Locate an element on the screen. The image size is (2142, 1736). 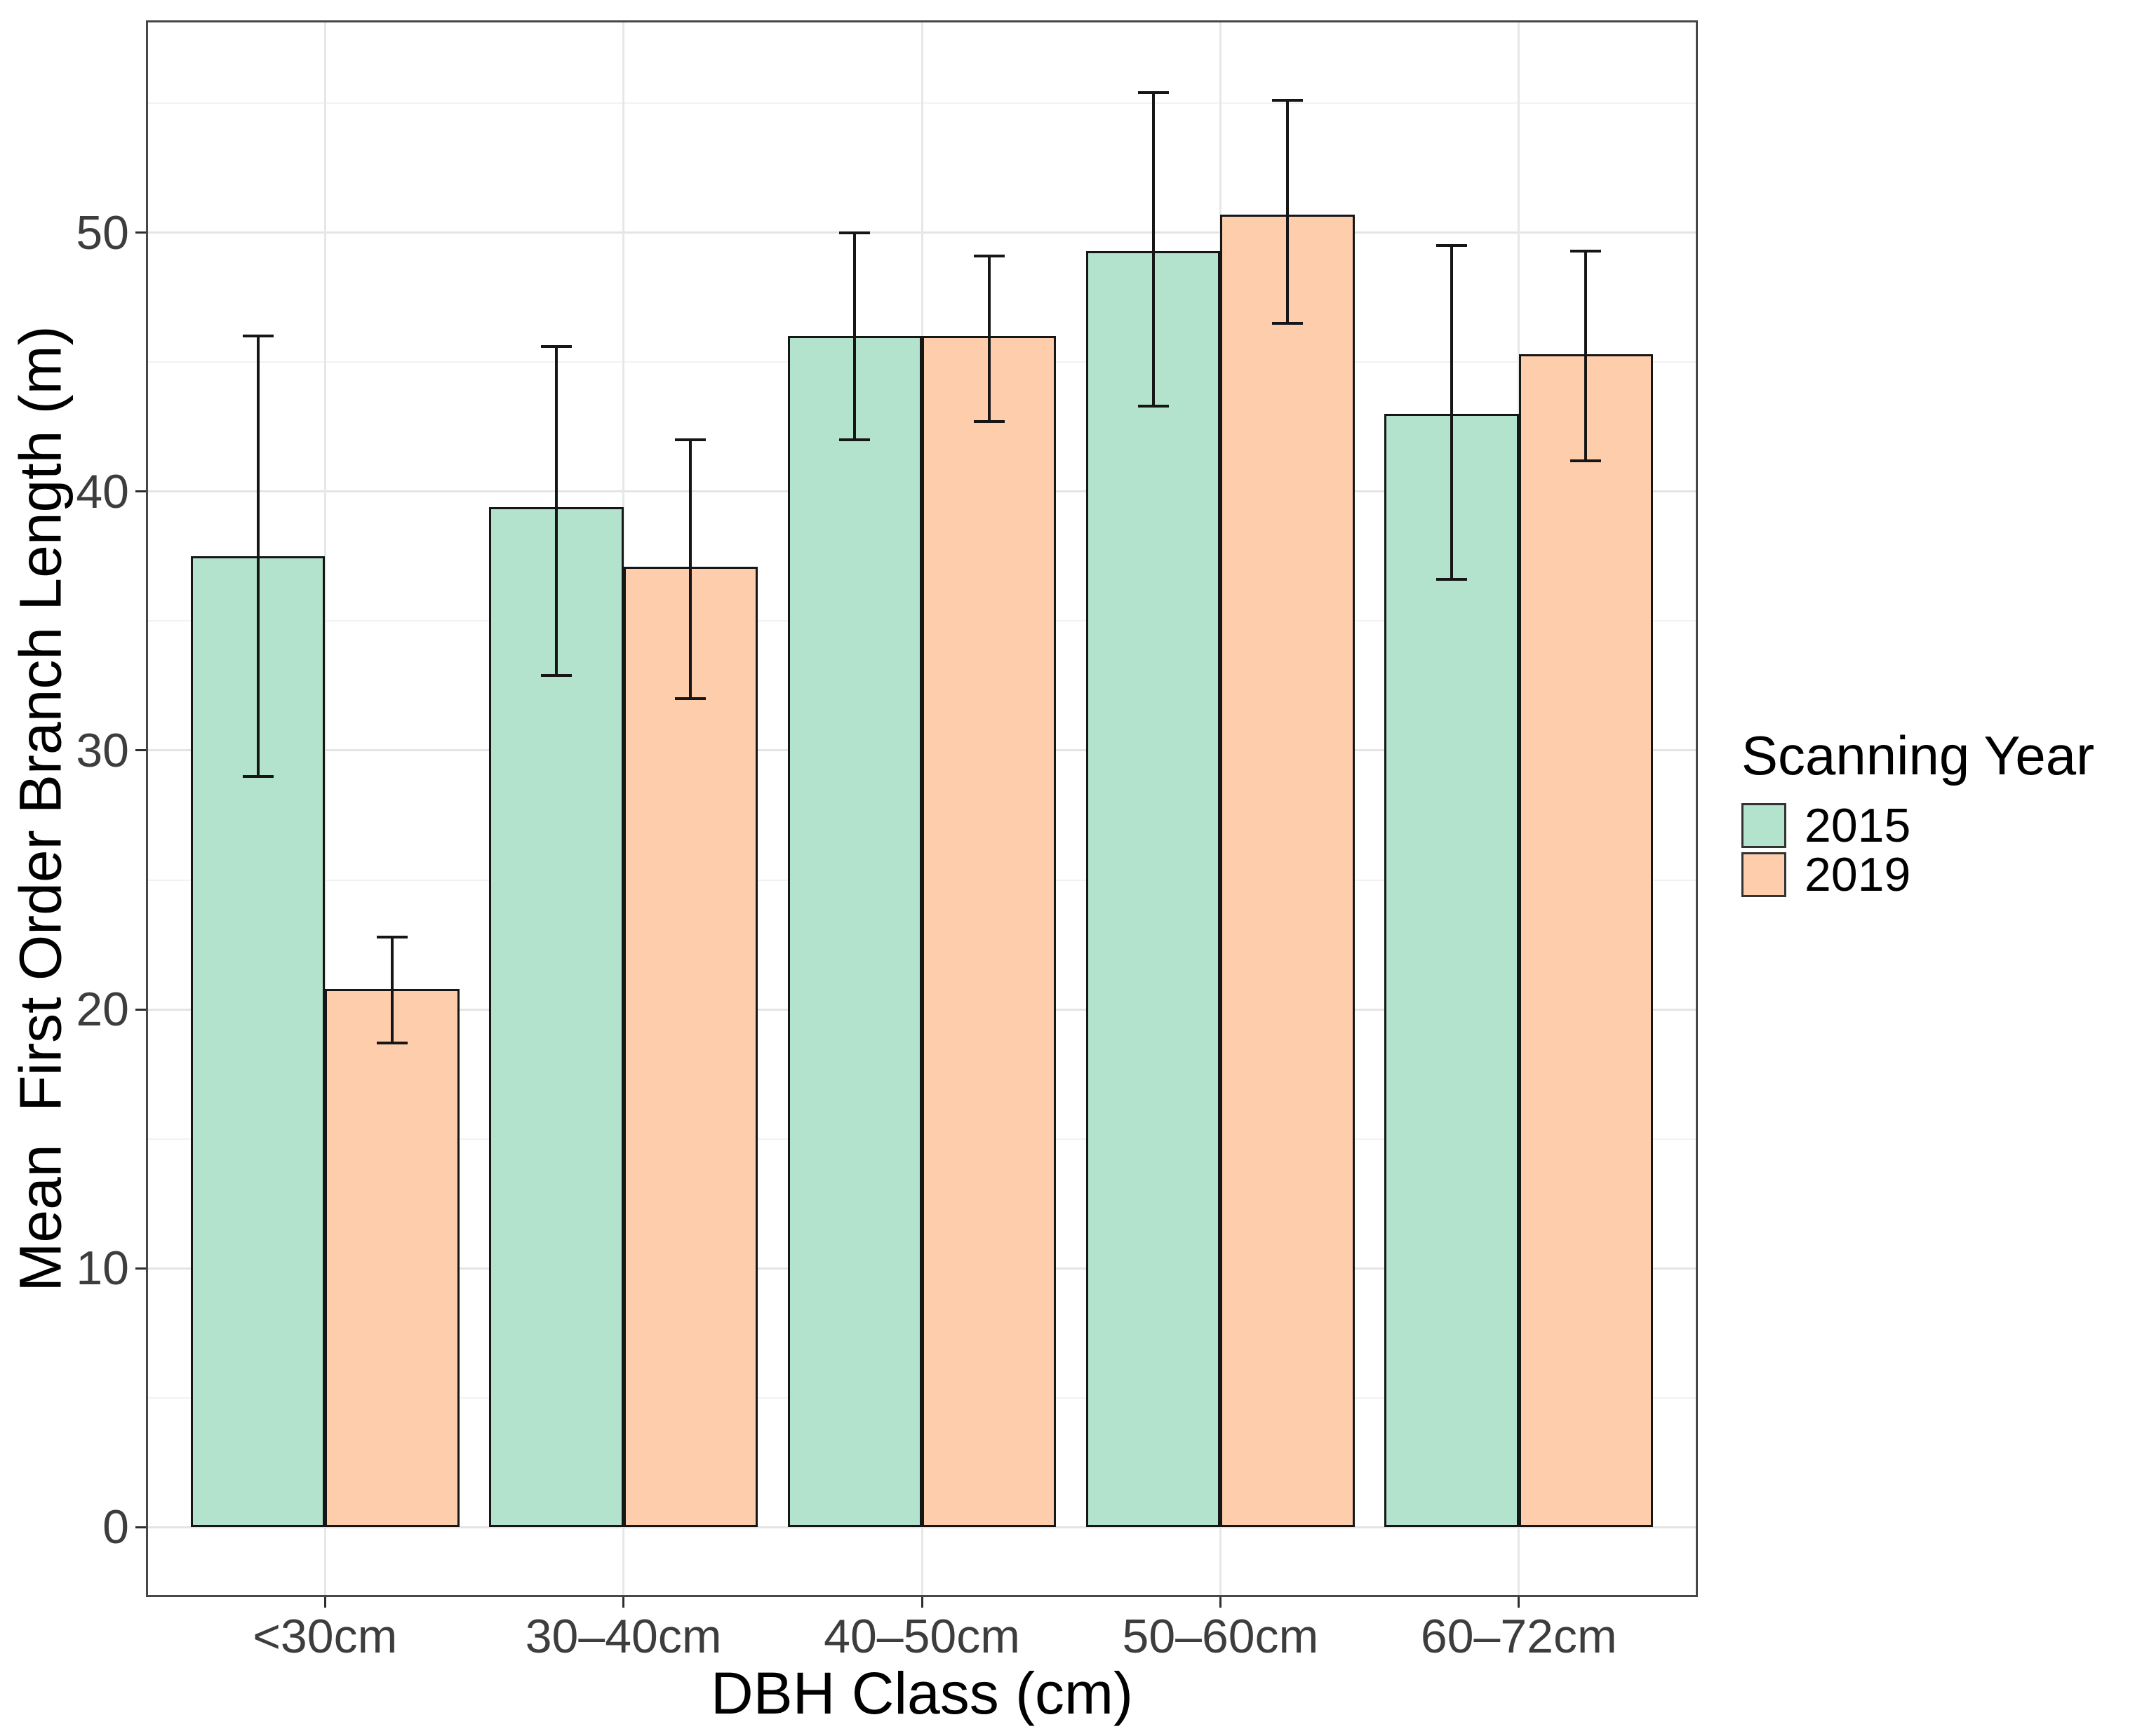
errorbar-cap-bottom-2015-<30cm is located at coordinates (258, 776).